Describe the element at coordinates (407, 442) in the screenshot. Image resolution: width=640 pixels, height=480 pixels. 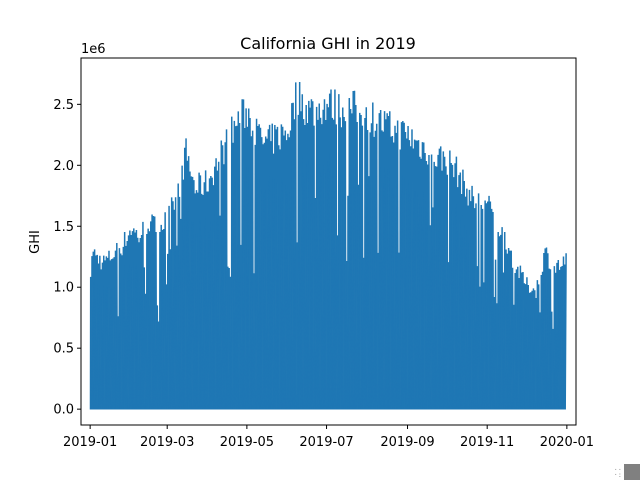
I see `x-tick-label: 2019-09` at that location.